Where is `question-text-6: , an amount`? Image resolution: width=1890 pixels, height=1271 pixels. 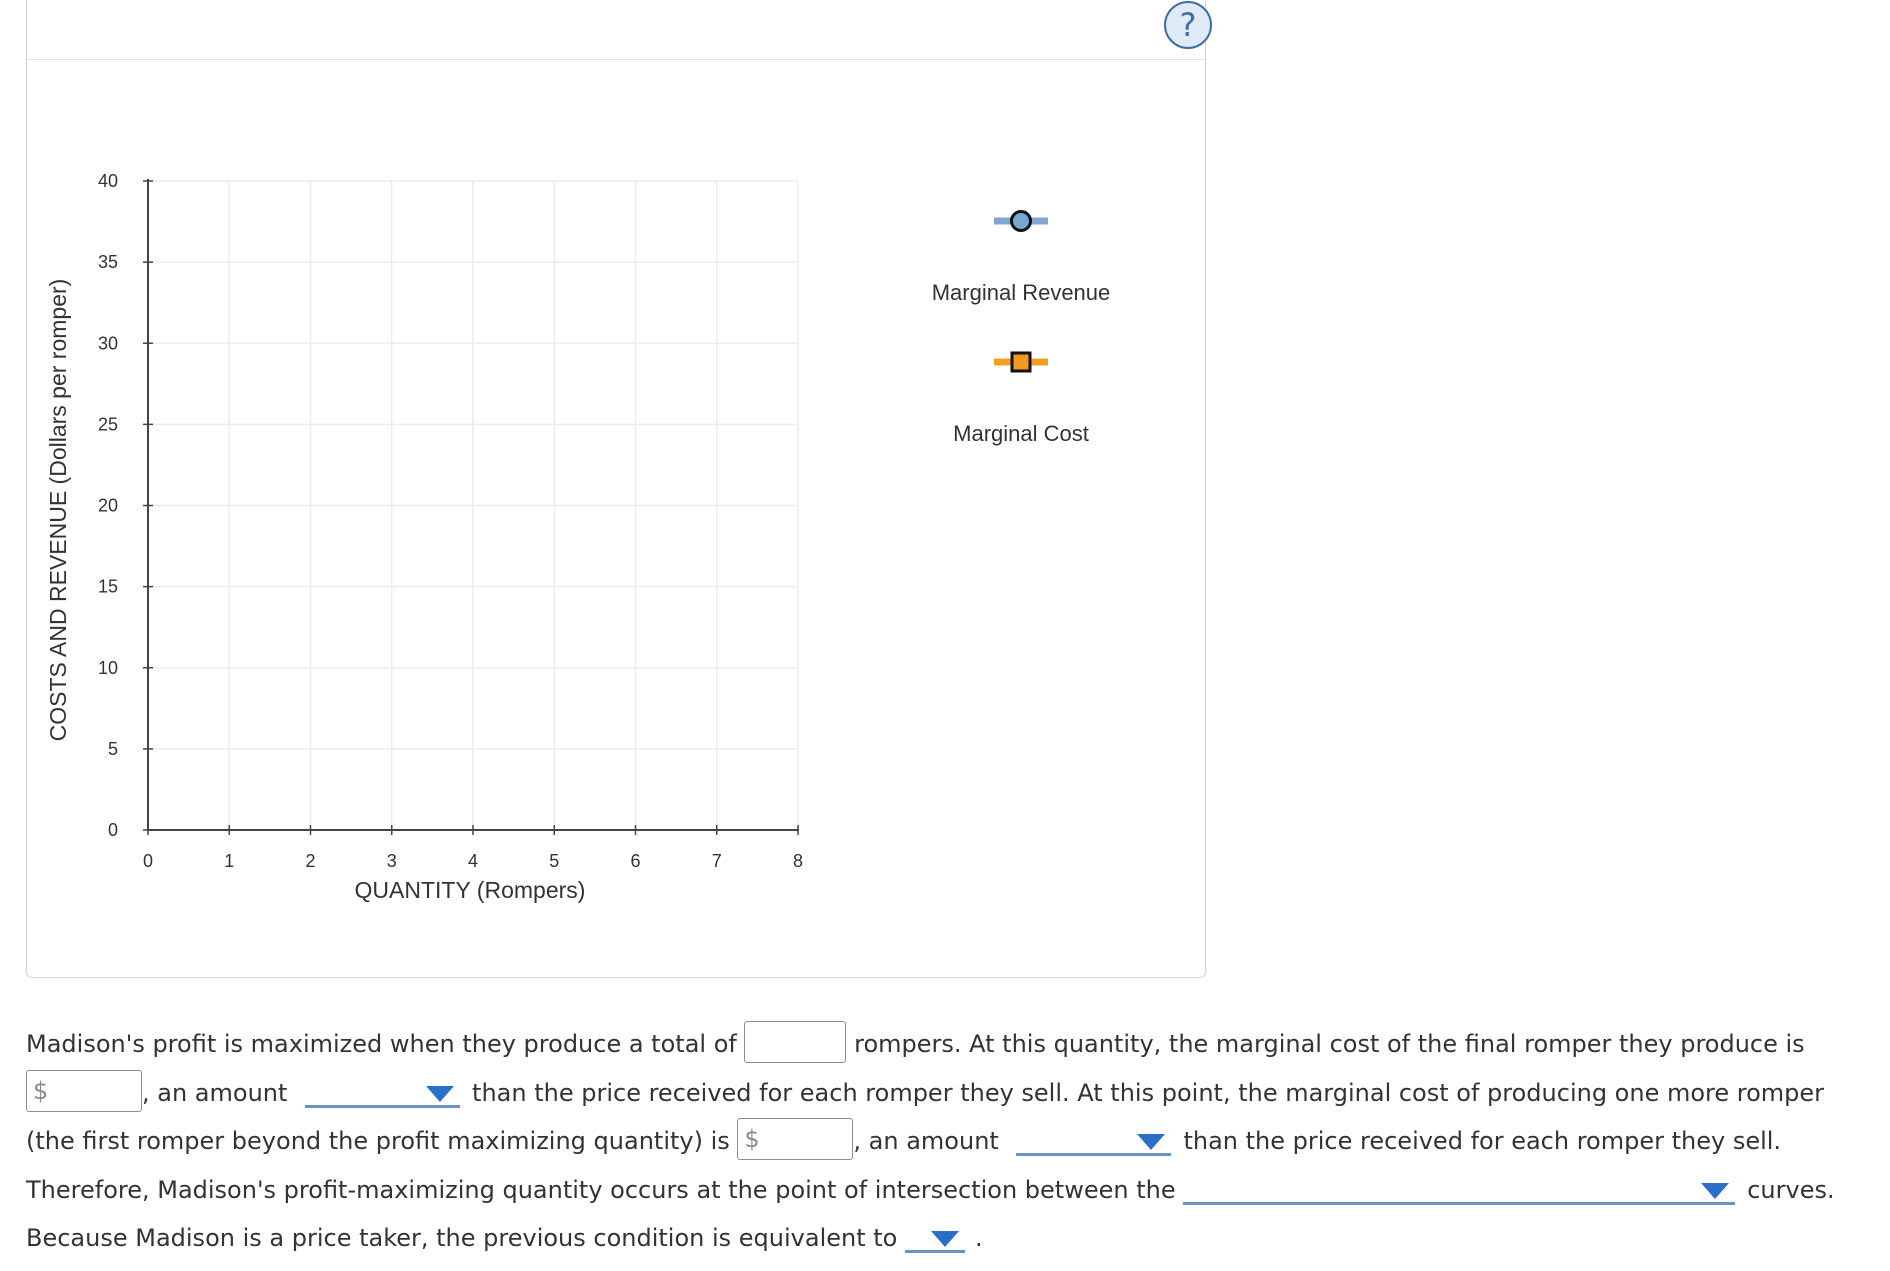 question-text-6: , an amount is located at coordinates (926, 1141).